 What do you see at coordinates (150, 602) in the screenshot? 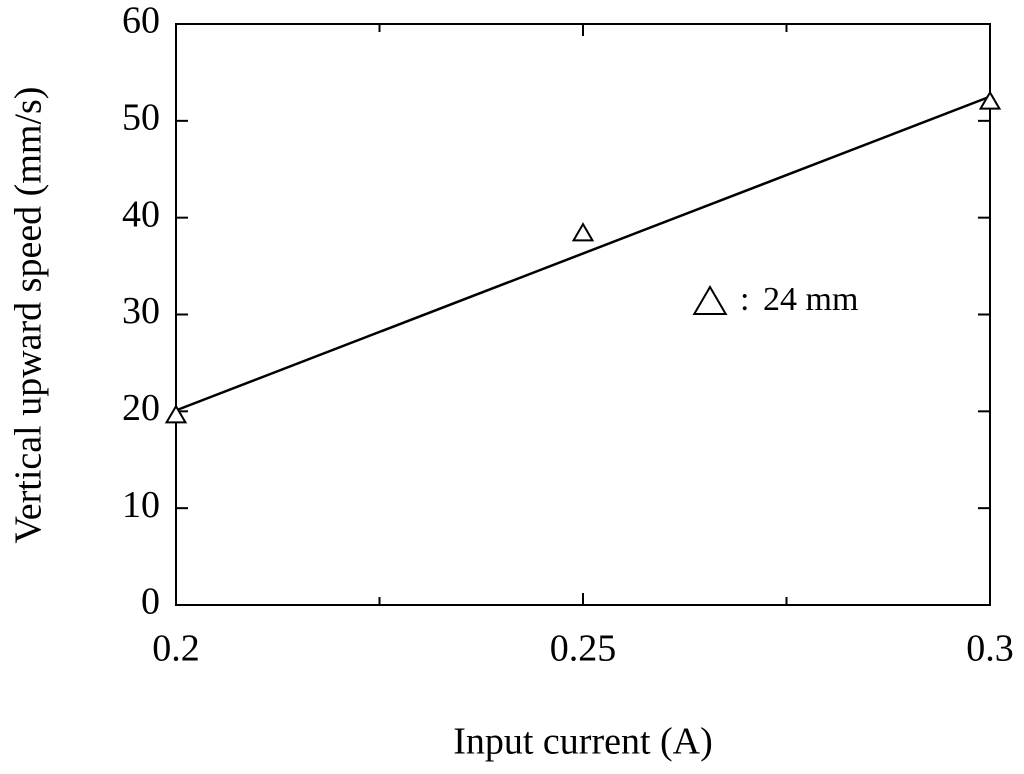
I see `y-tick-label: 0` at bounding box center [150, 602].